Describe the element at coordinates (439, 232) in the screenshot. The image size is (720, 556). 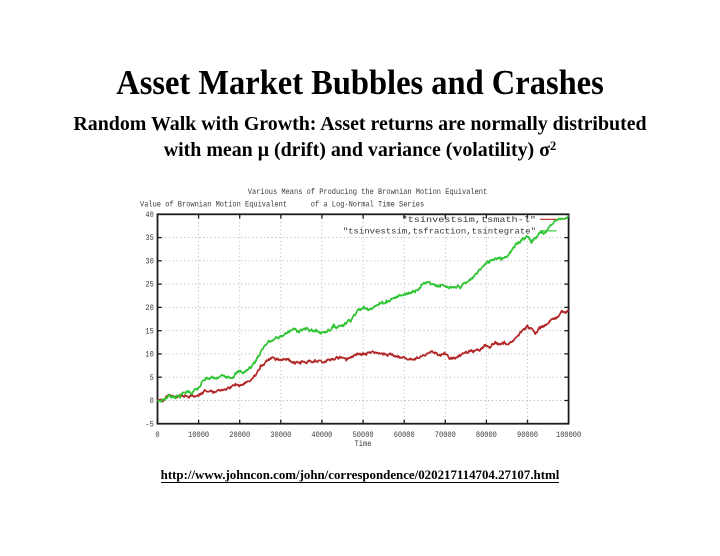
I see `svg-text:"tsinvestsim,tsfraction,tsinte: "tsinvestsim,tsfraction,tsintegrate"` at that location.